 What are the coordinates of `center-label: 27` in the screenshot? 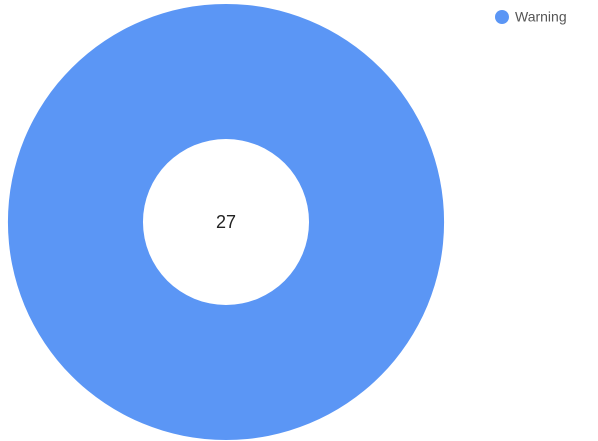 It's located at (226, 222).